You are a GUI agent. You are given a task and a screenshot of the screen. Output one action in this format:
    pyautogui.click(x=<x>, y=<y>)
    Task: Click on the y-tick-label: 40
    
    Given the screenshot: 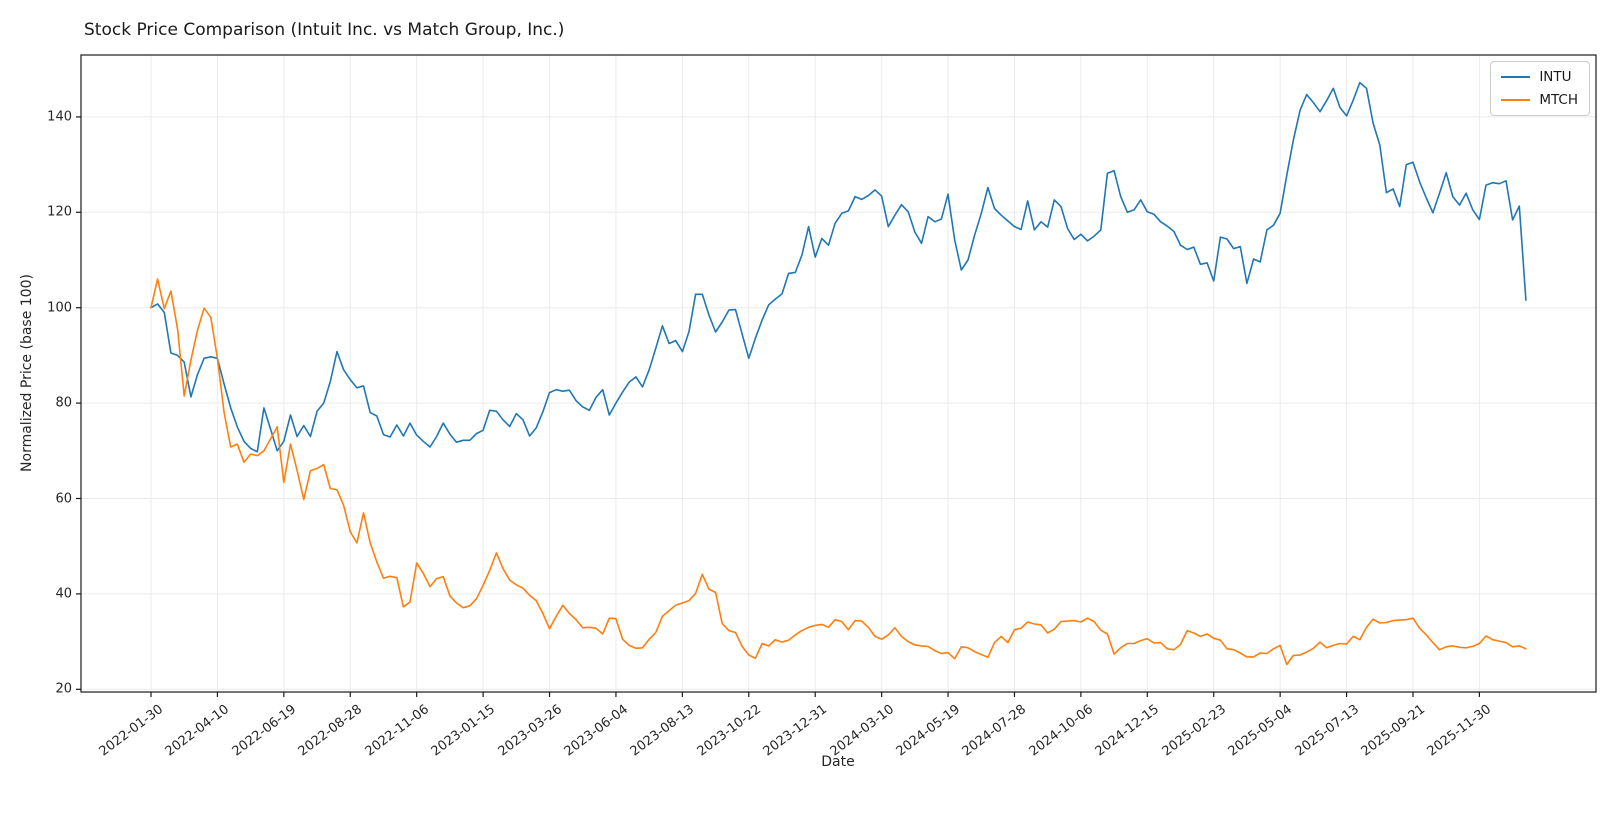 What is the action you would take?
    pyautogui.click(x=63, y=594)
    